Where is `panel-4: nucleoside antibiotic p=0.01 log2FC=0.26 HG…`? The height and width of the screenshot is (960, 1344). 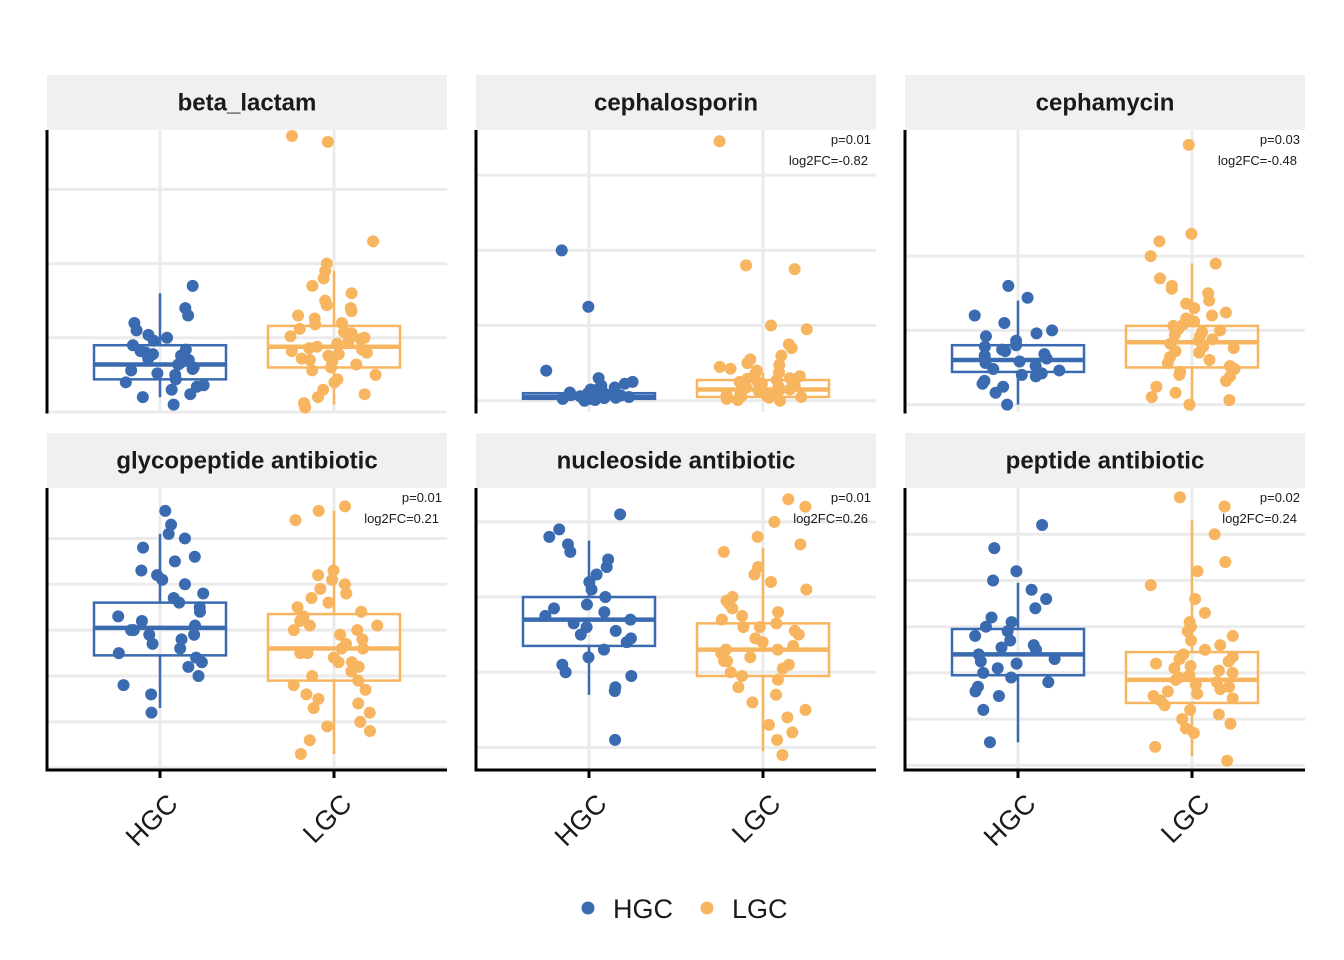 panel-4: nucleoside antibiotic p=0.01 log2FC=0.26 HG… is located at coordinates (675, 642).